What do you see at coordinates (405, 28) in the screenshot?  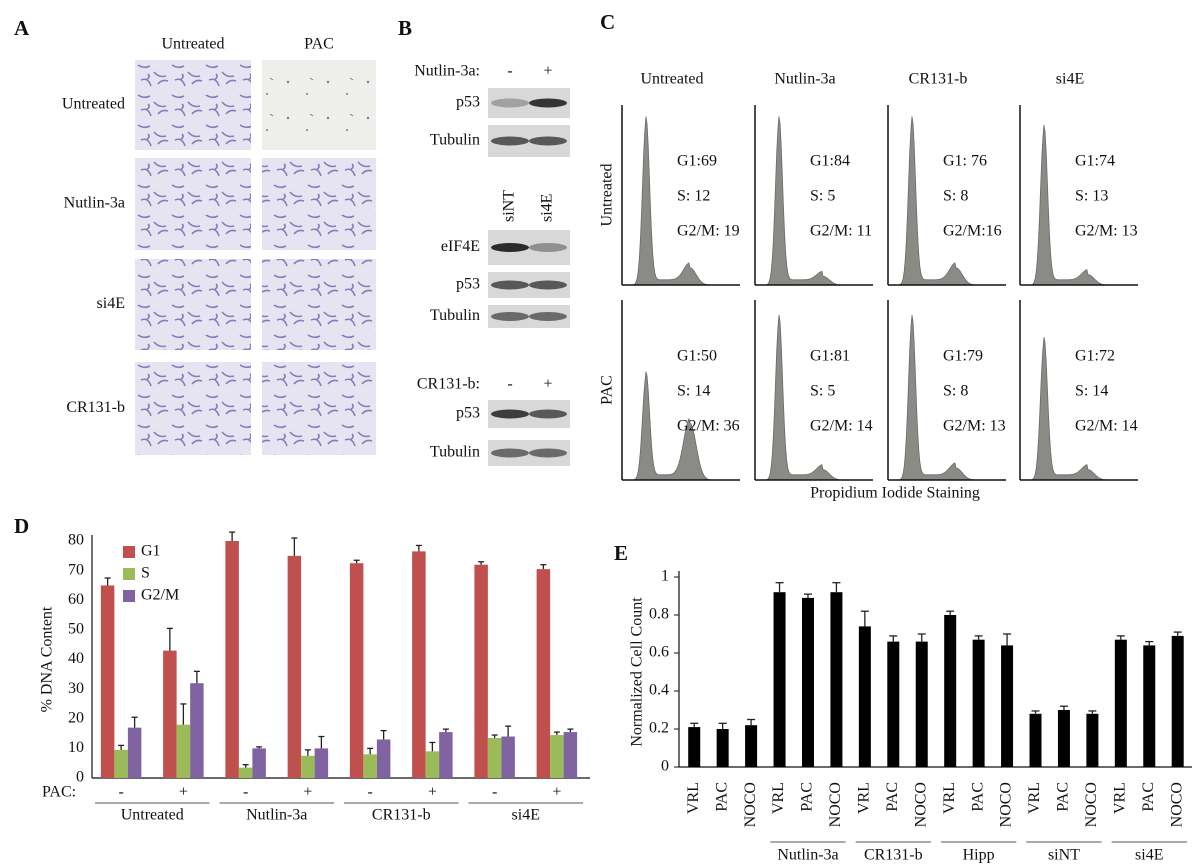 I see `panel-letter: B` at bounding box center [405, 28].